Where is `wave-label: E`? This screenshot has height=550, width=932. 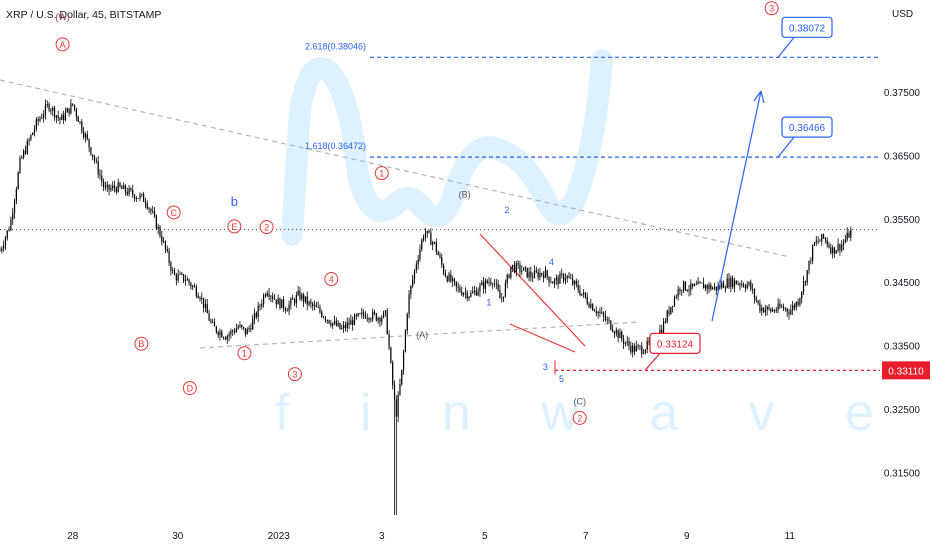 wave-label: E is located at coordinates (234, 227).